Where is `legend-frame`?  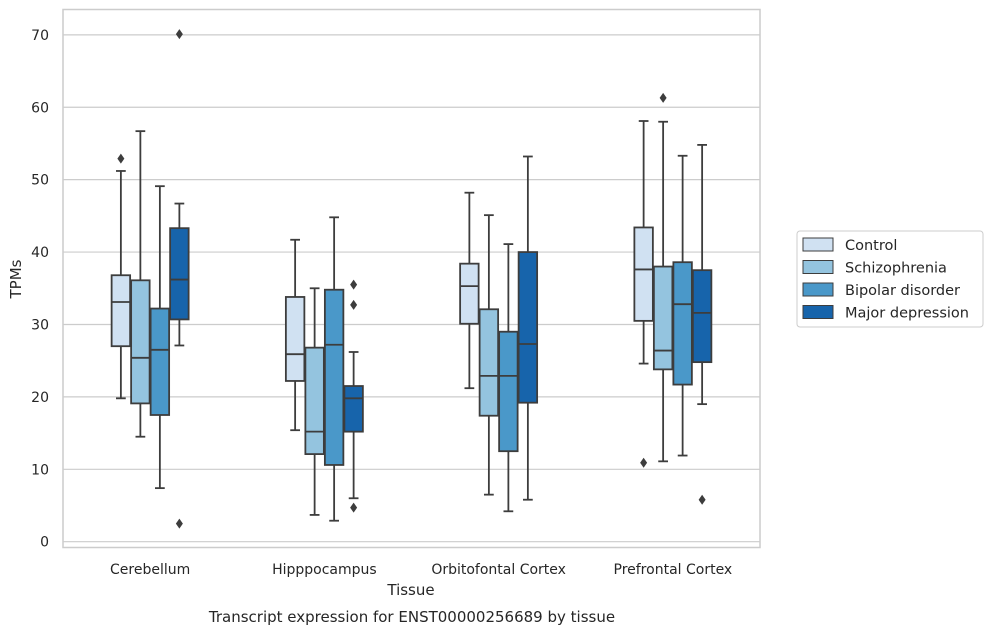
legend-frame is located at coordinates (890, 279).